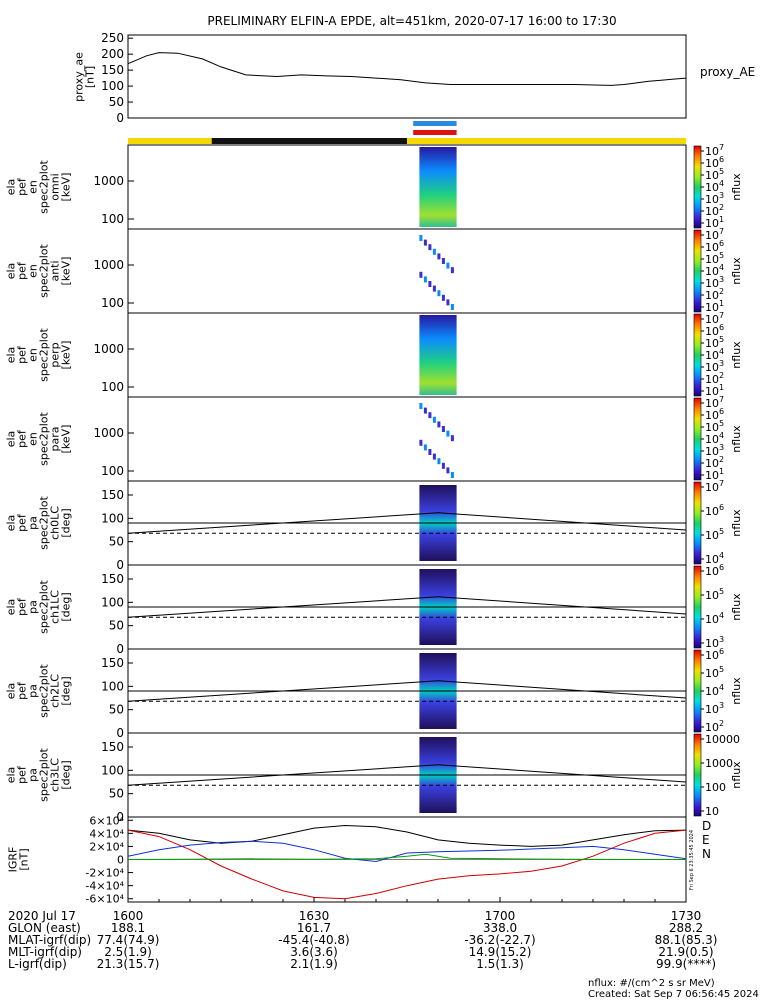 This screenshot has height=1000, width=775. What do you see at coordinates (686, 916) in the screenshot?
I see `xaxis-row-value: 1730` at bounding box center [686, 916].